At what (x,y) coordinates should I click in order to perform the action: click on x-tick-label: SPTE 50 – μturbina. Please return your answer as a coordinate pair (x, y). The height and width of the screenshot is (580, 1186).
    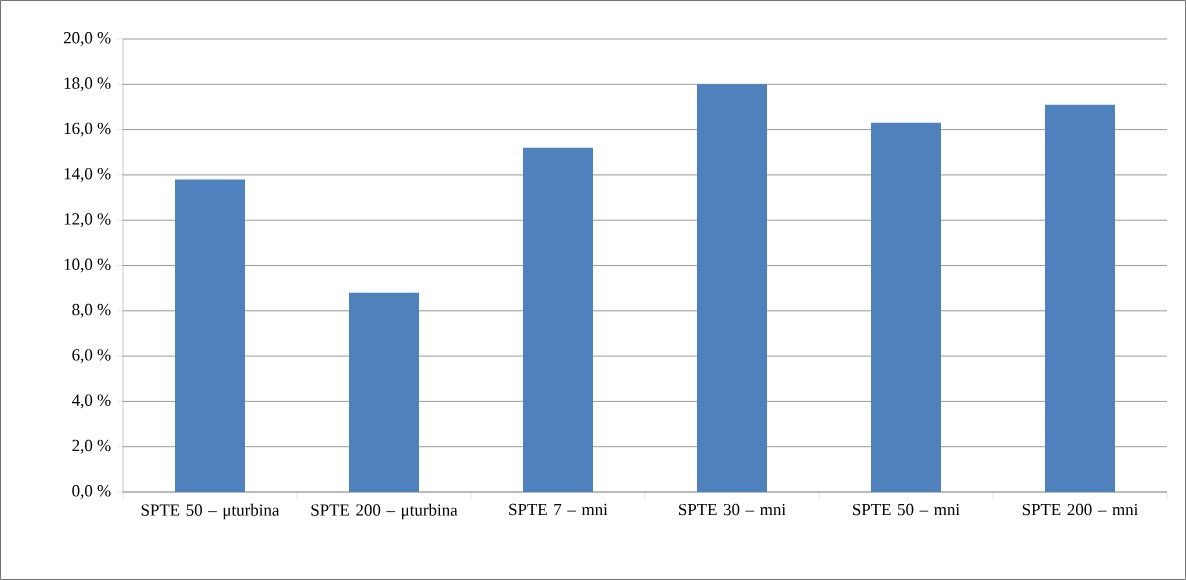
    Looking at the image, I should click on (210, 511).